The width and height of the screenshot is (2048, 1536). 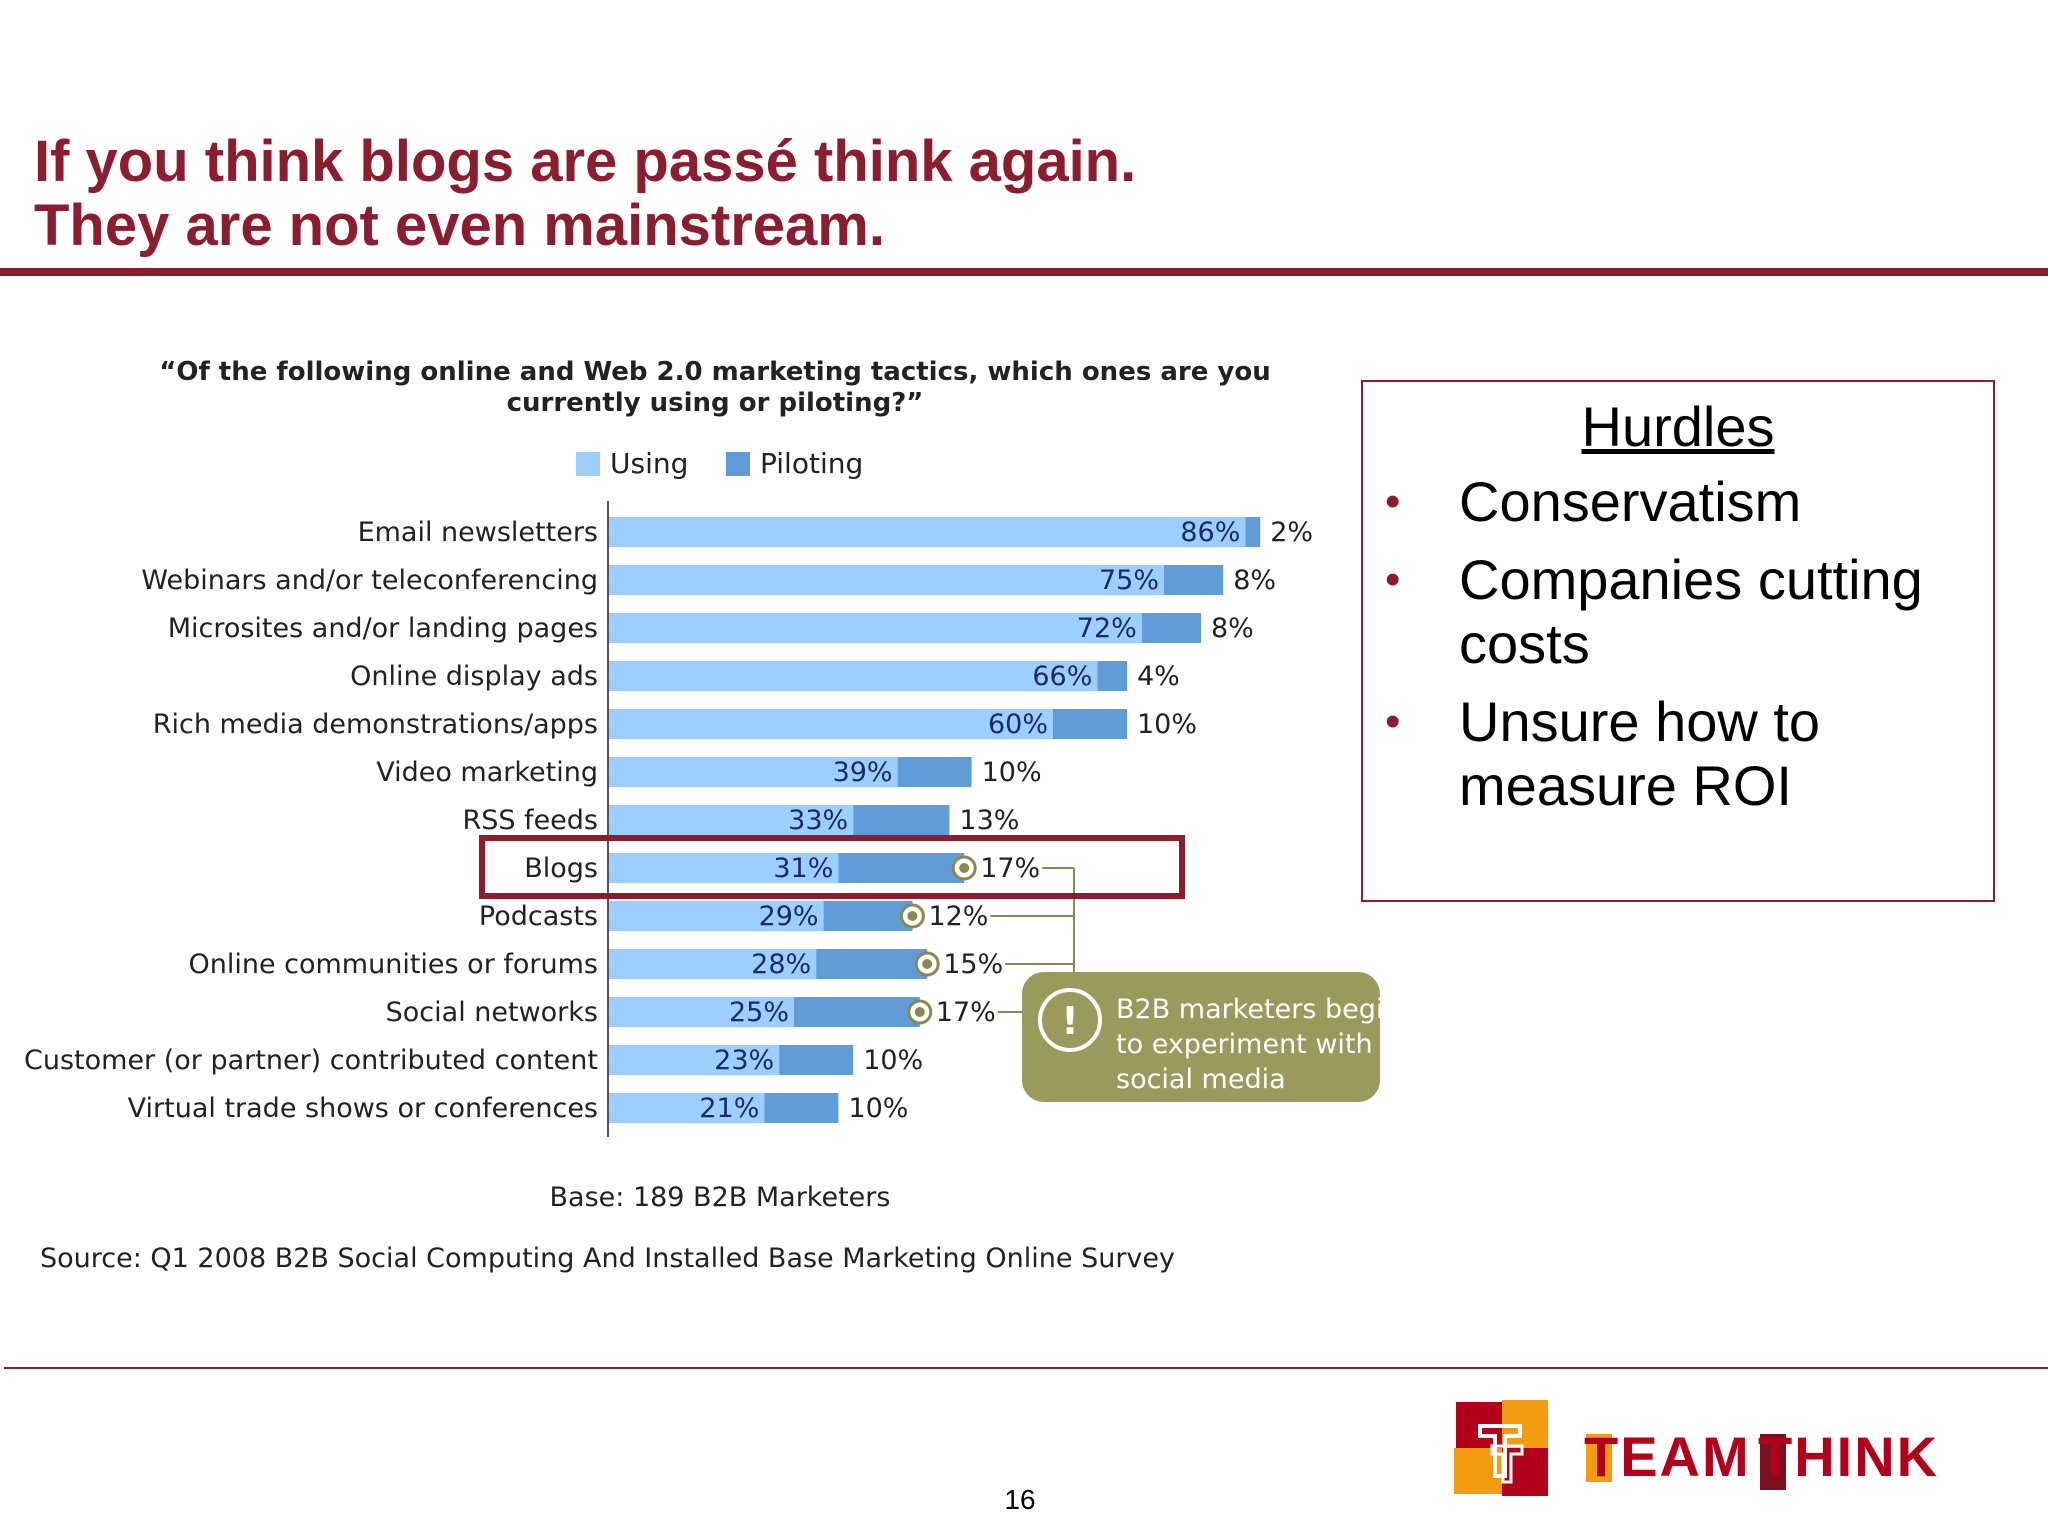 What do you see at coordinates (1524, 643) in the screenshot?
I see `hurdle-line: costs` at bounding box center [1524, 643].